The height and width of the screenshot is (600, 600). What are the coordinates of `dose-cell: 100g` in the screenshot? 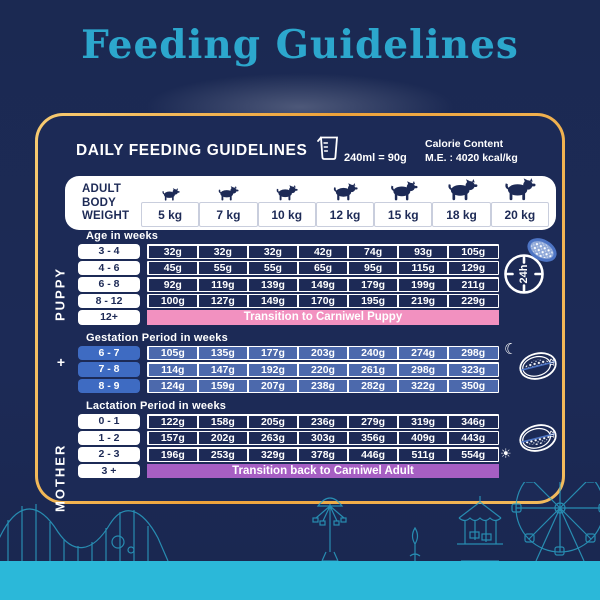 It's located at (173, 301).